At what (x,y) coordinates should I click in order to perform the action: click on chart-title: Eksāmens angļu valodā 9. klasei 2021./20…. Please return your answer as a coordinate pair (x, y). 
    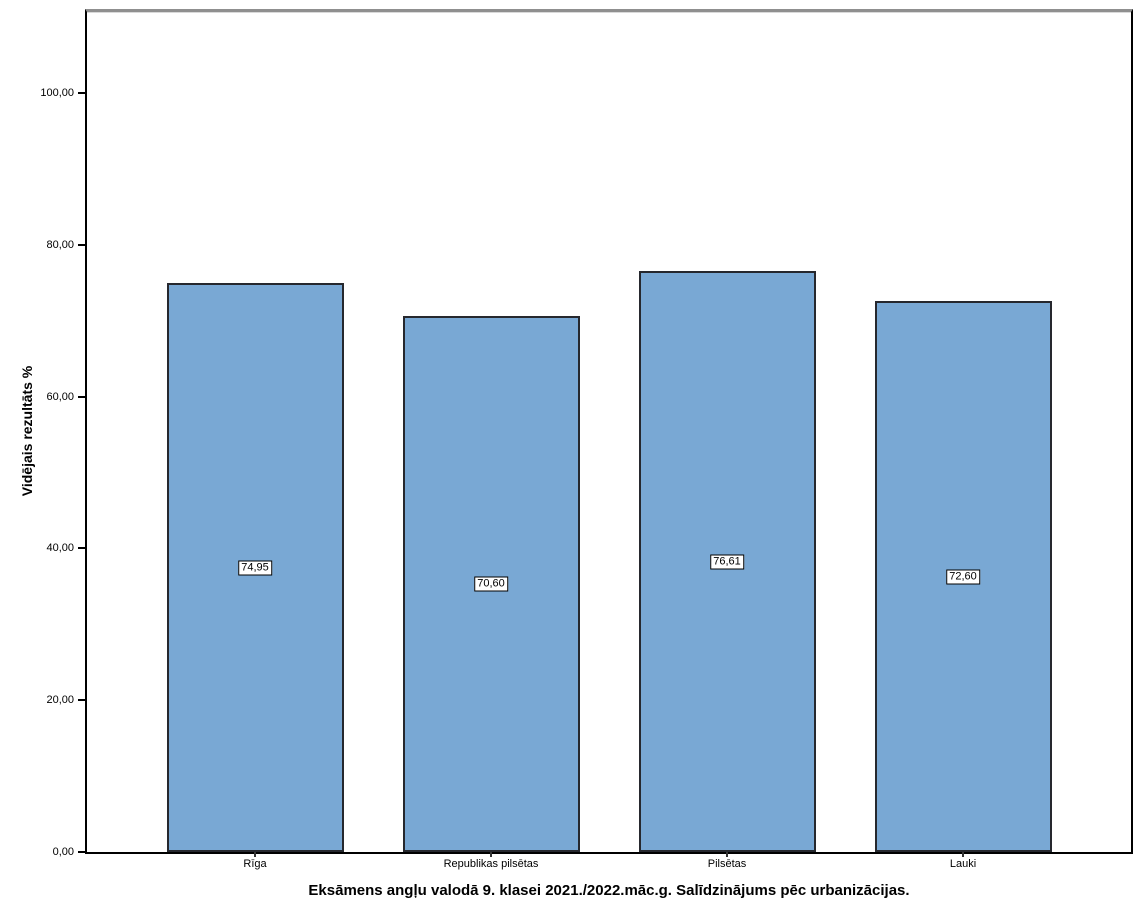
    Looking at the image, I should click on (609, 890).